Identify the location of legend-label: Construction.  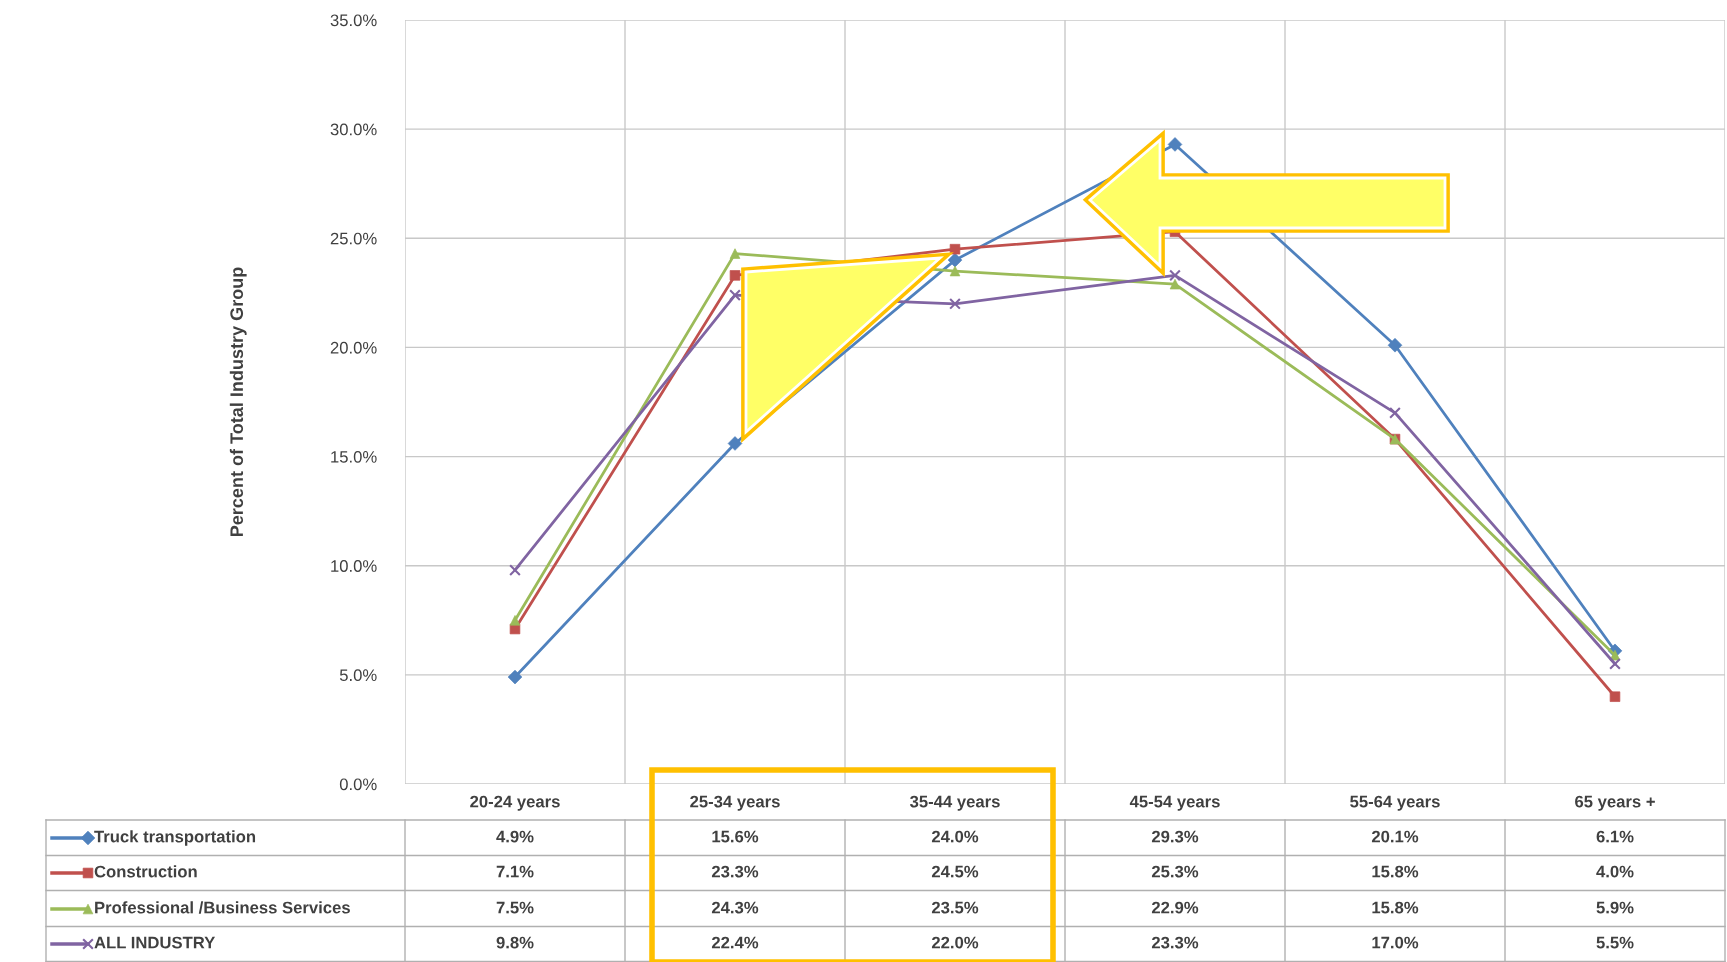
(145, 871).